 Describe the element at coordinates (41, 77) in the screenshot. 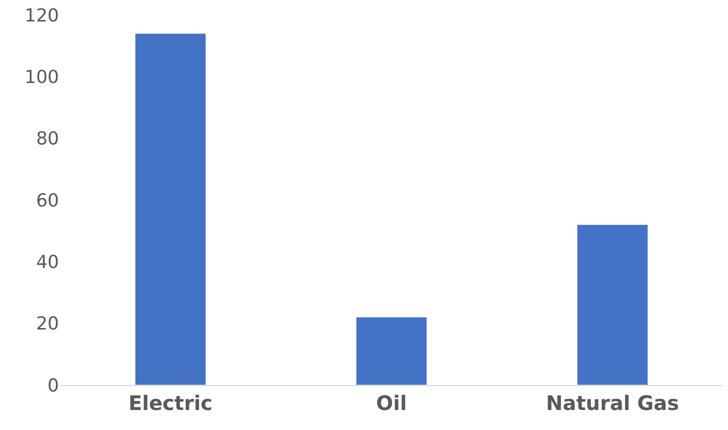

I see `y-tick-label: 100` at that location.